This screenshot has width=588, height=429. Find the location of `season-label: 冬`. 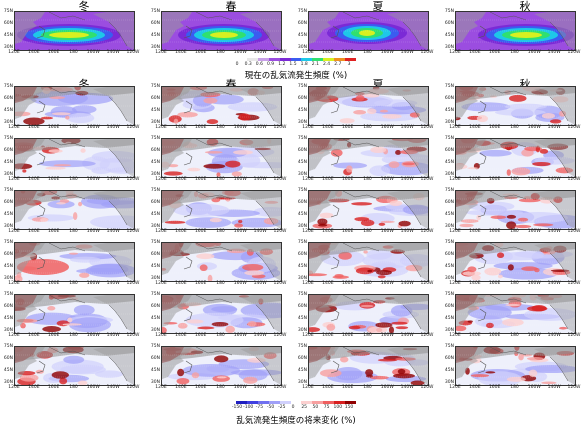

season-label: 冬 is located at coordinates (84, 84).